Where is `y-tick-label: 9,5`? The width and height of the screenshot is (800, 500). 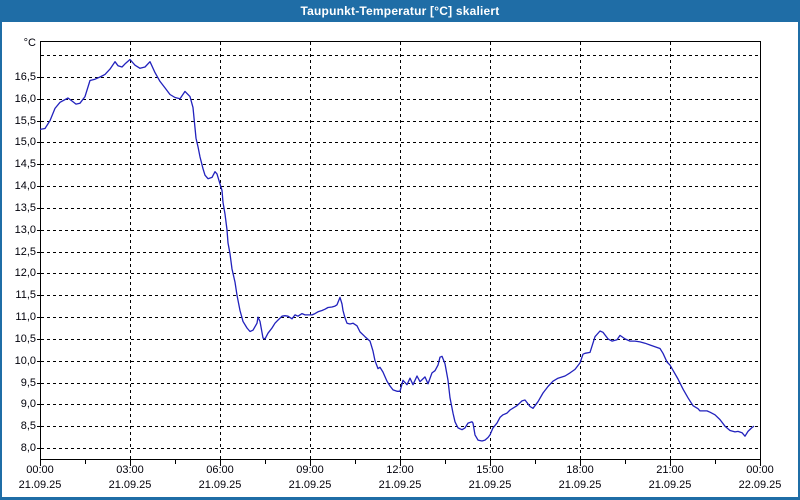
y-tick-label: 9,5 is located at coordinates (28, 382).